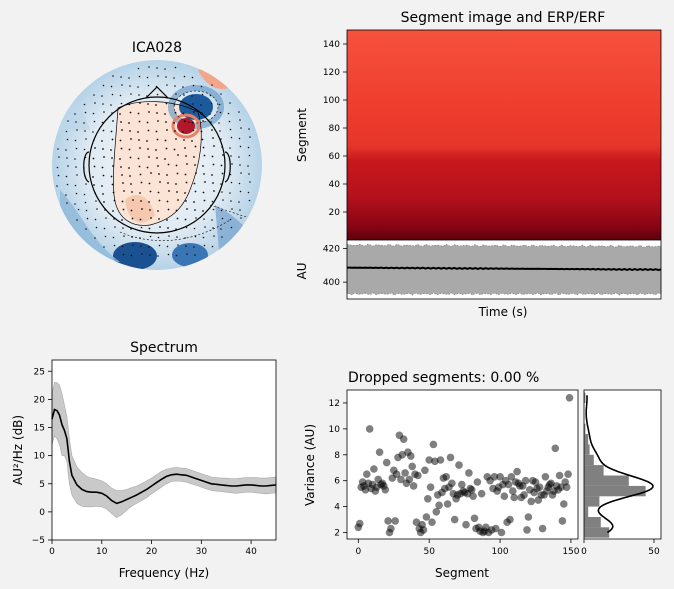  I want to click on spectrum-ytick-label: 0, so click(42, 513).